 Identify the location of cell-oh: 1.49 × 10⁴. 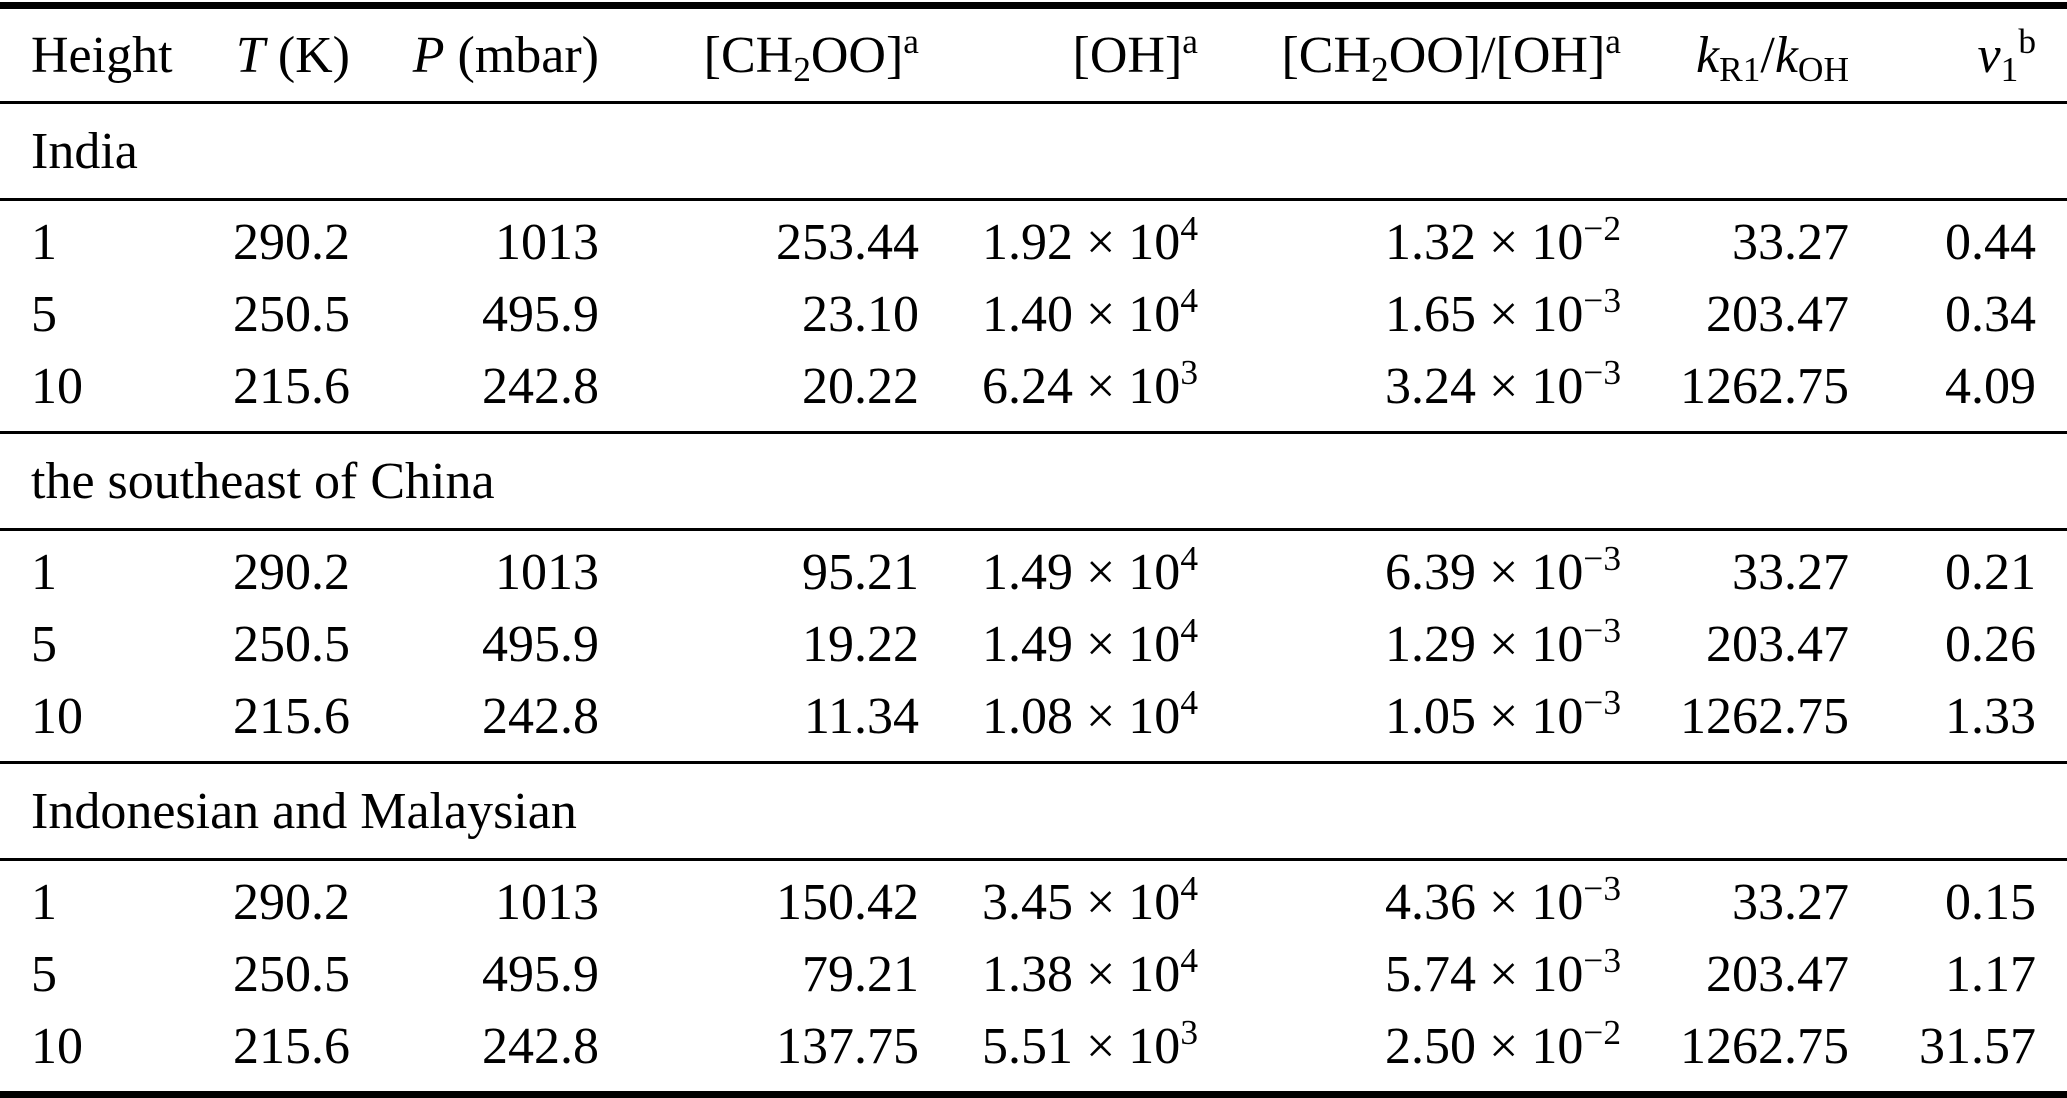
(1059, 569).